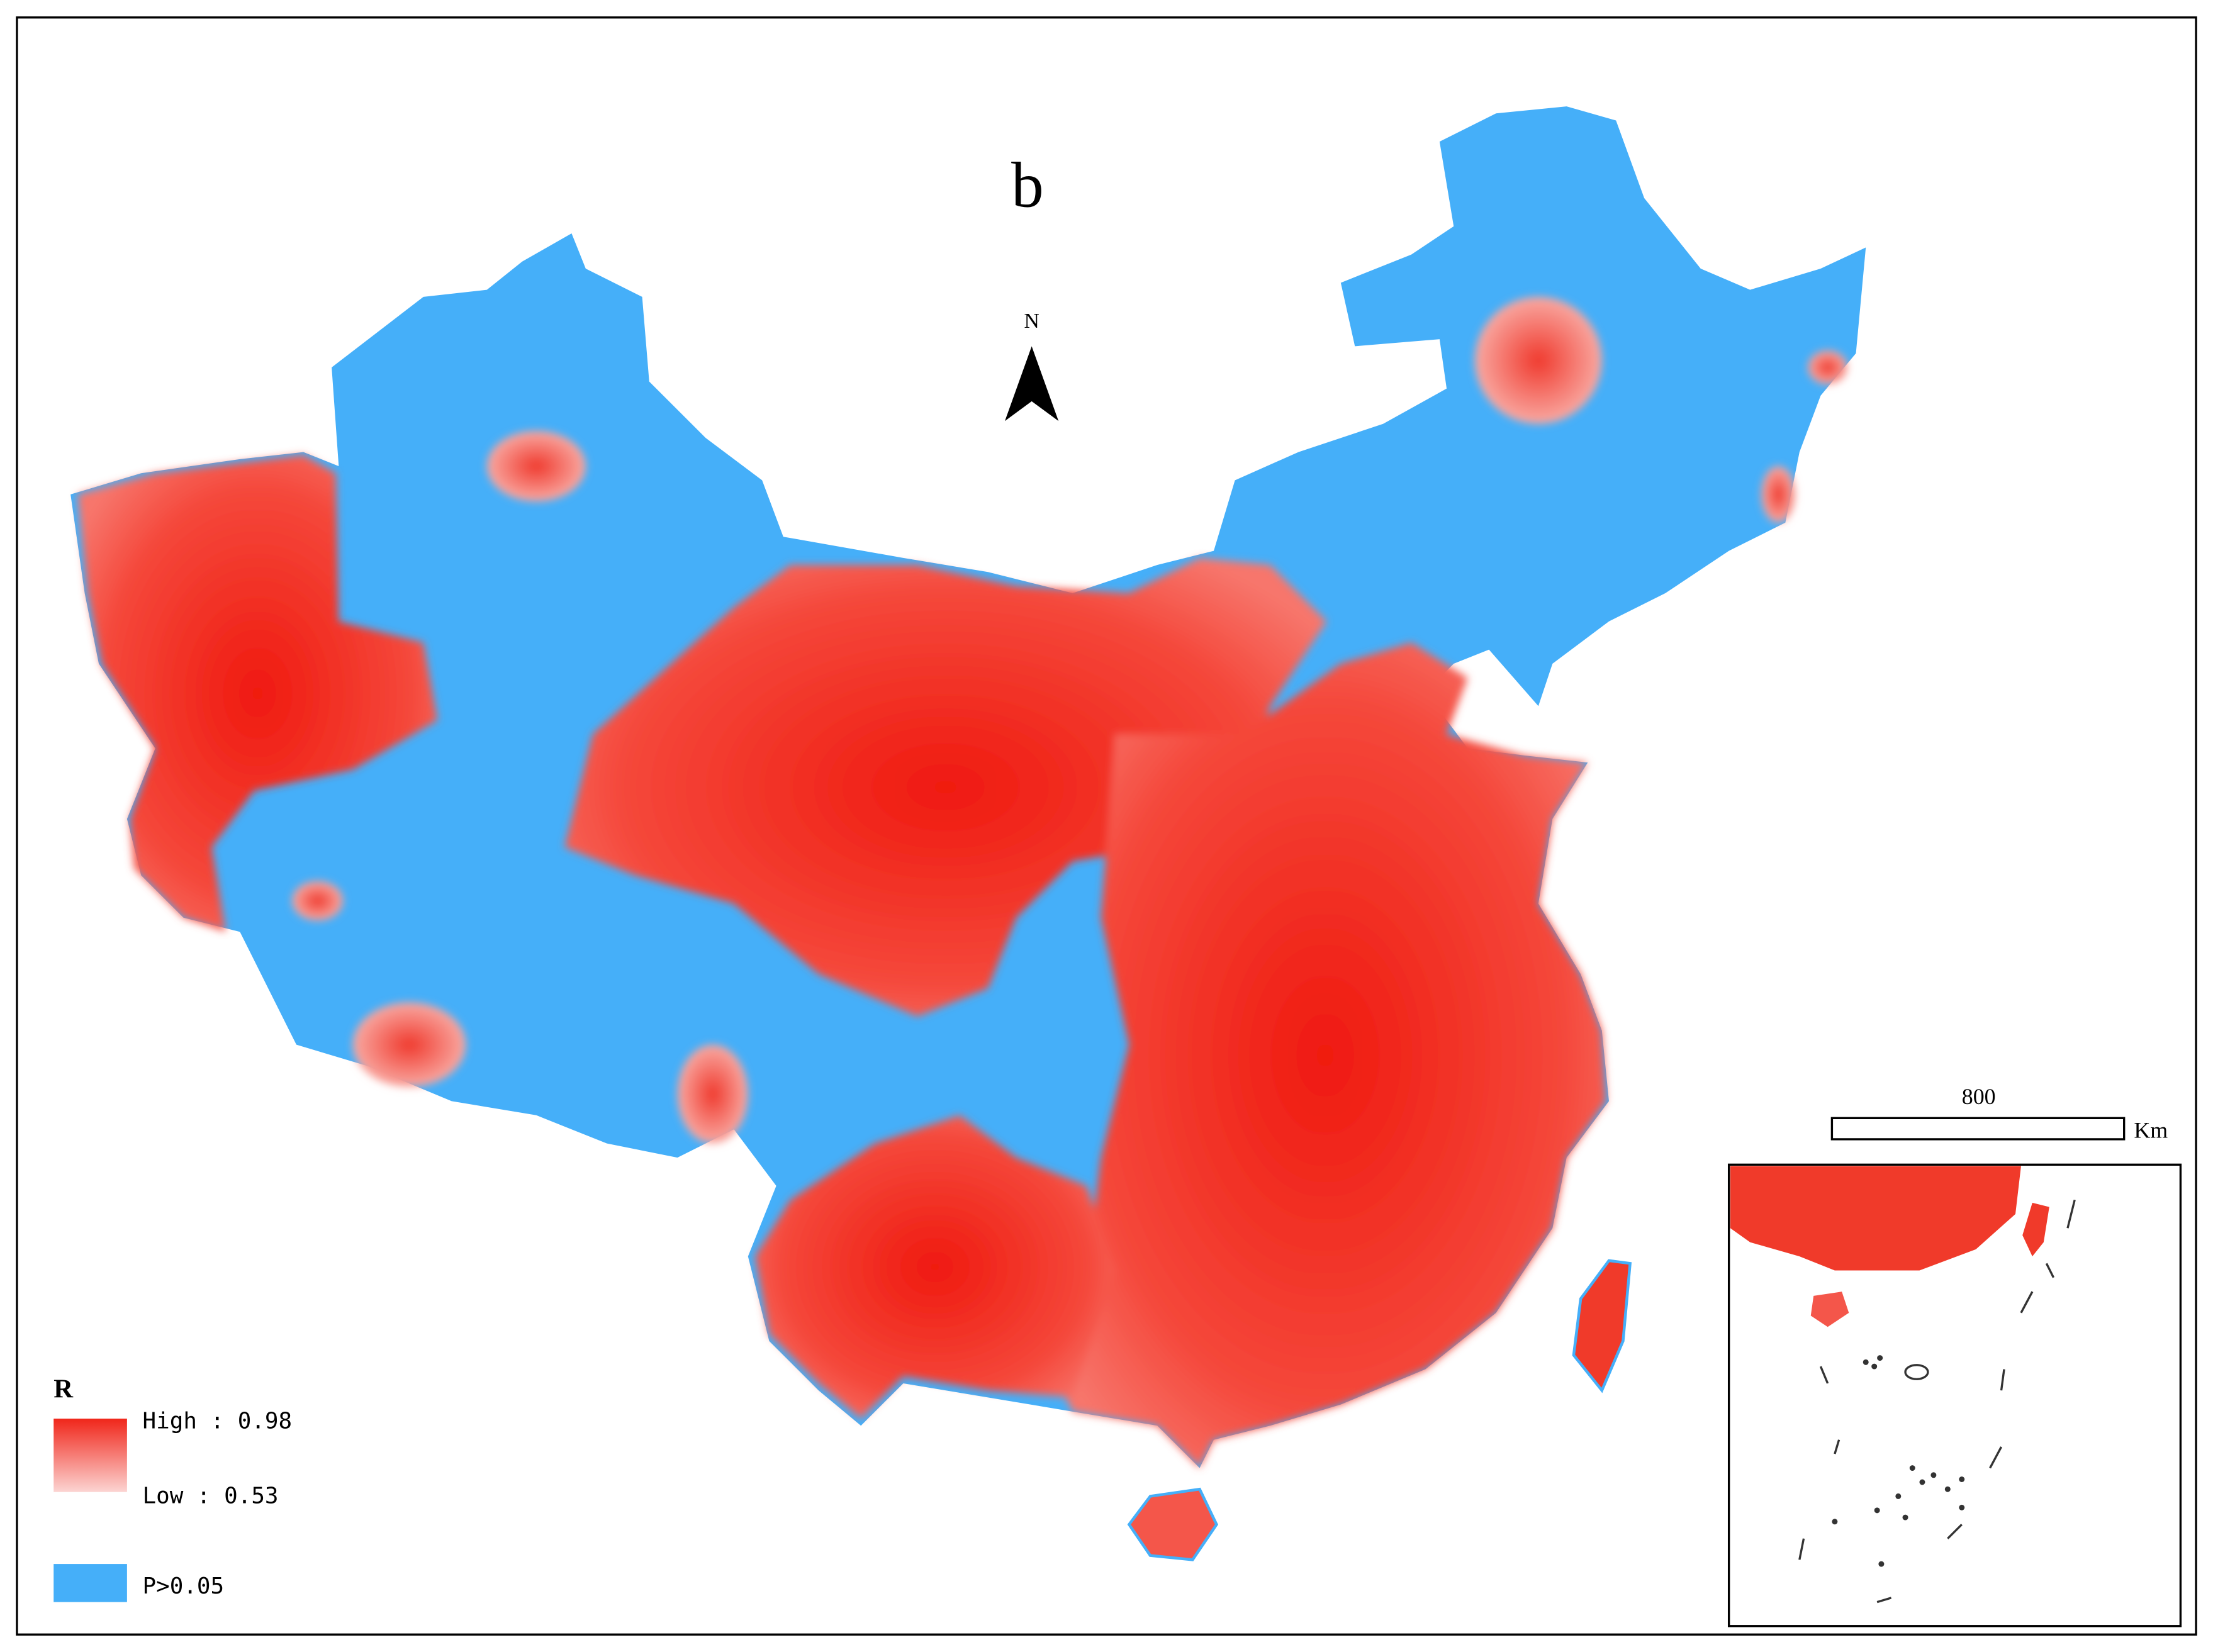  Describe the element at coordinates (1538, 360) in the screenshot. I see `region-northeast` at that location.